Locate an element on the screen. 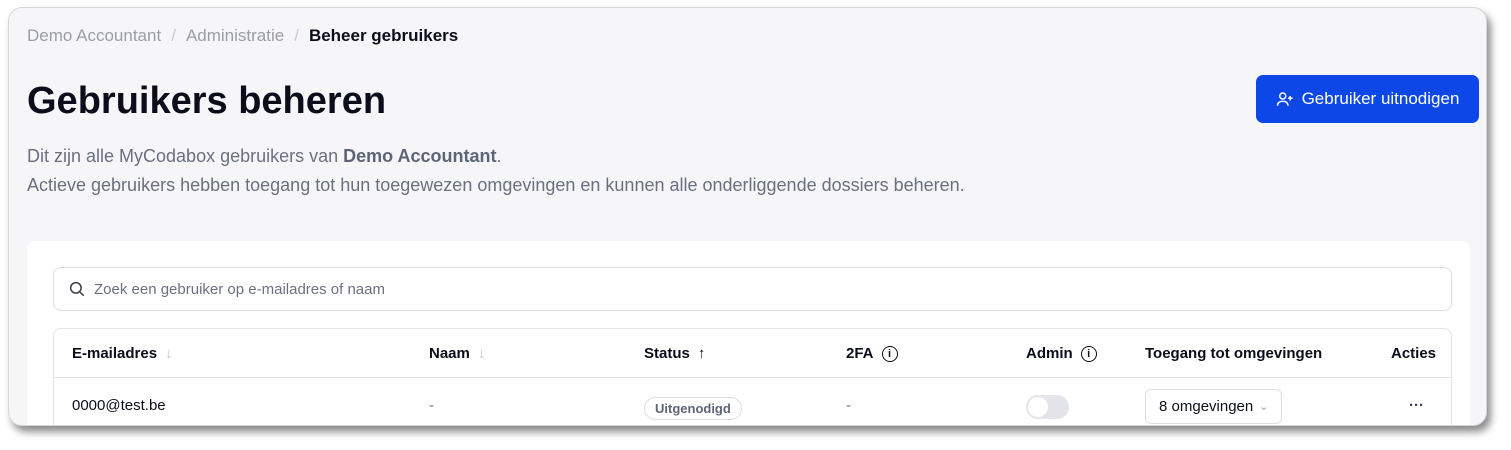  status-badge: Uitgenodigd is located at coordinates (693, 408).